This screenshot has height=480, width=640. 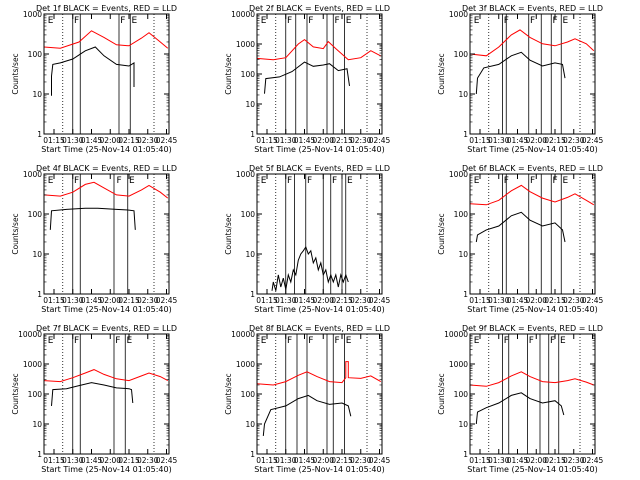 I want to click on panel-title: Det 4f BLACK = Events, RED = LLD, so click(x=106, y=168).